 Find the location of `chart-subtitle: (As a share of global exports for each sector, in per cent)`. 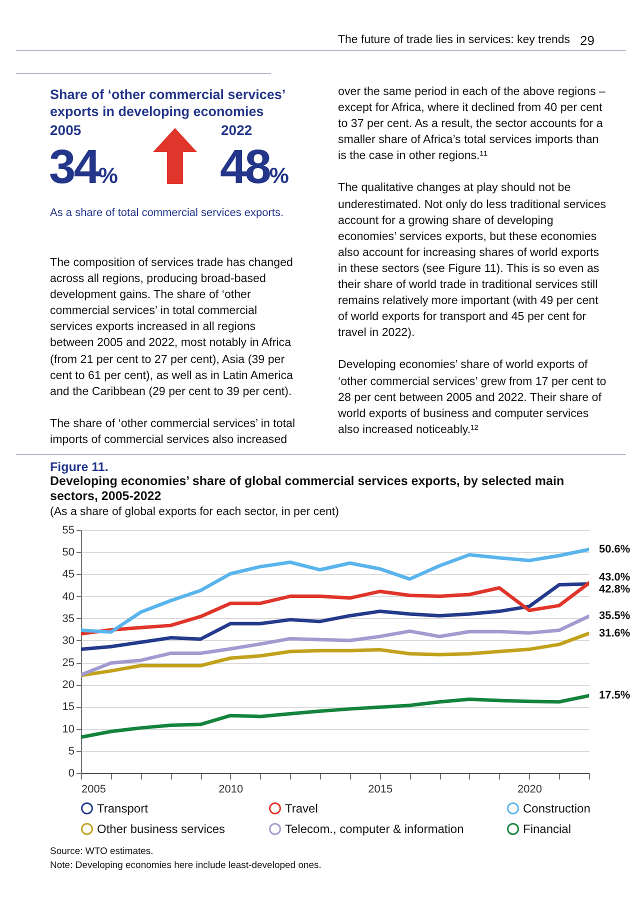

chart-subtitle: (As a share of global exports for each sector, in per cent) is located at coordinates (194, 512).